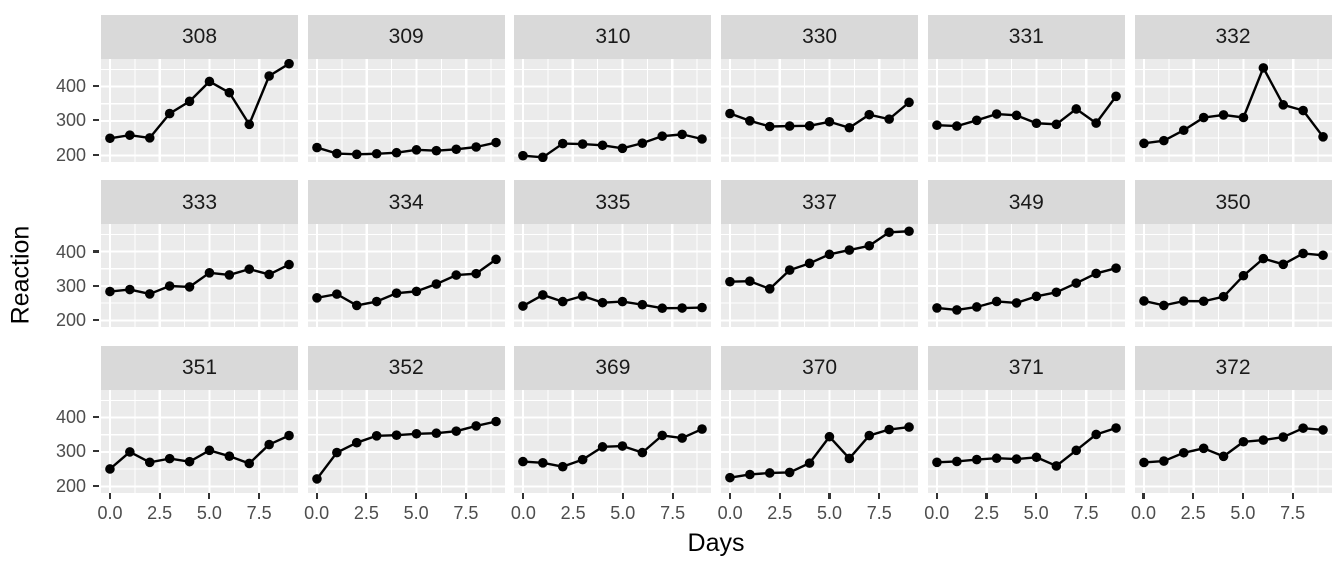 The image size is (1344, 576). I want to click on facet-strip-label: 337, so click(820, 202).